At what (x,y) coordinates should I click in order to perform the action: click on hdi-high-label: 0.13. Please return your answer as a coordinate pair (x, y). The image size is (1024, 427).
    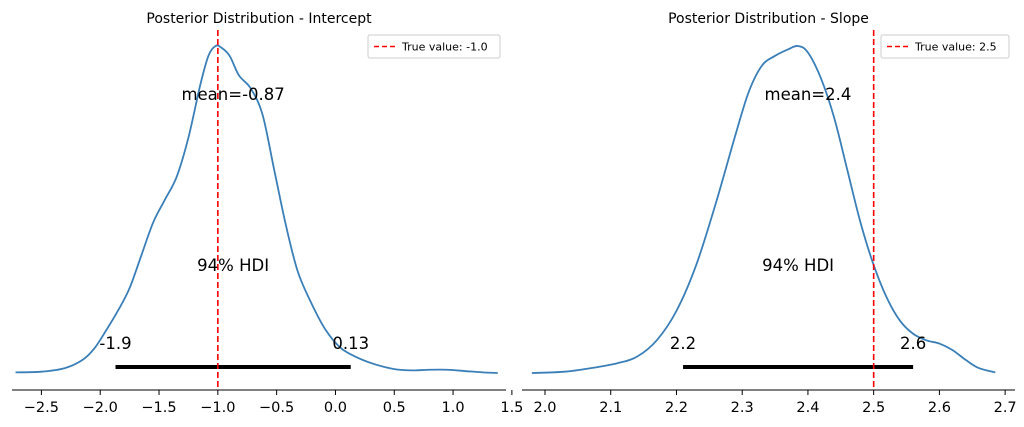
    Looking at the image, I should click on (350, 343).